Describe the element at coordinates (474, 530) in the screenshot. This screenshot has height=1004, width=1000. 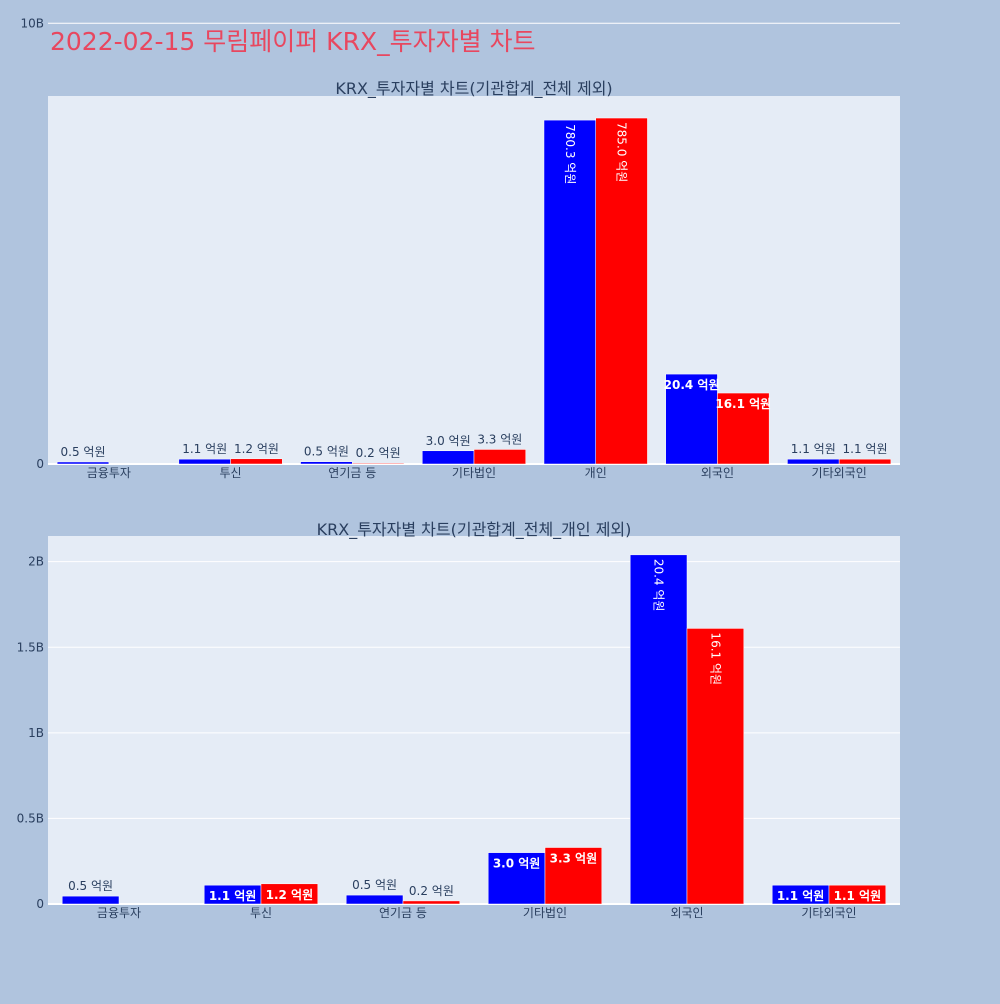
I see `chart-title: KRX_투자자별 차트(기관합계_전체_개인 제외)` at that location.